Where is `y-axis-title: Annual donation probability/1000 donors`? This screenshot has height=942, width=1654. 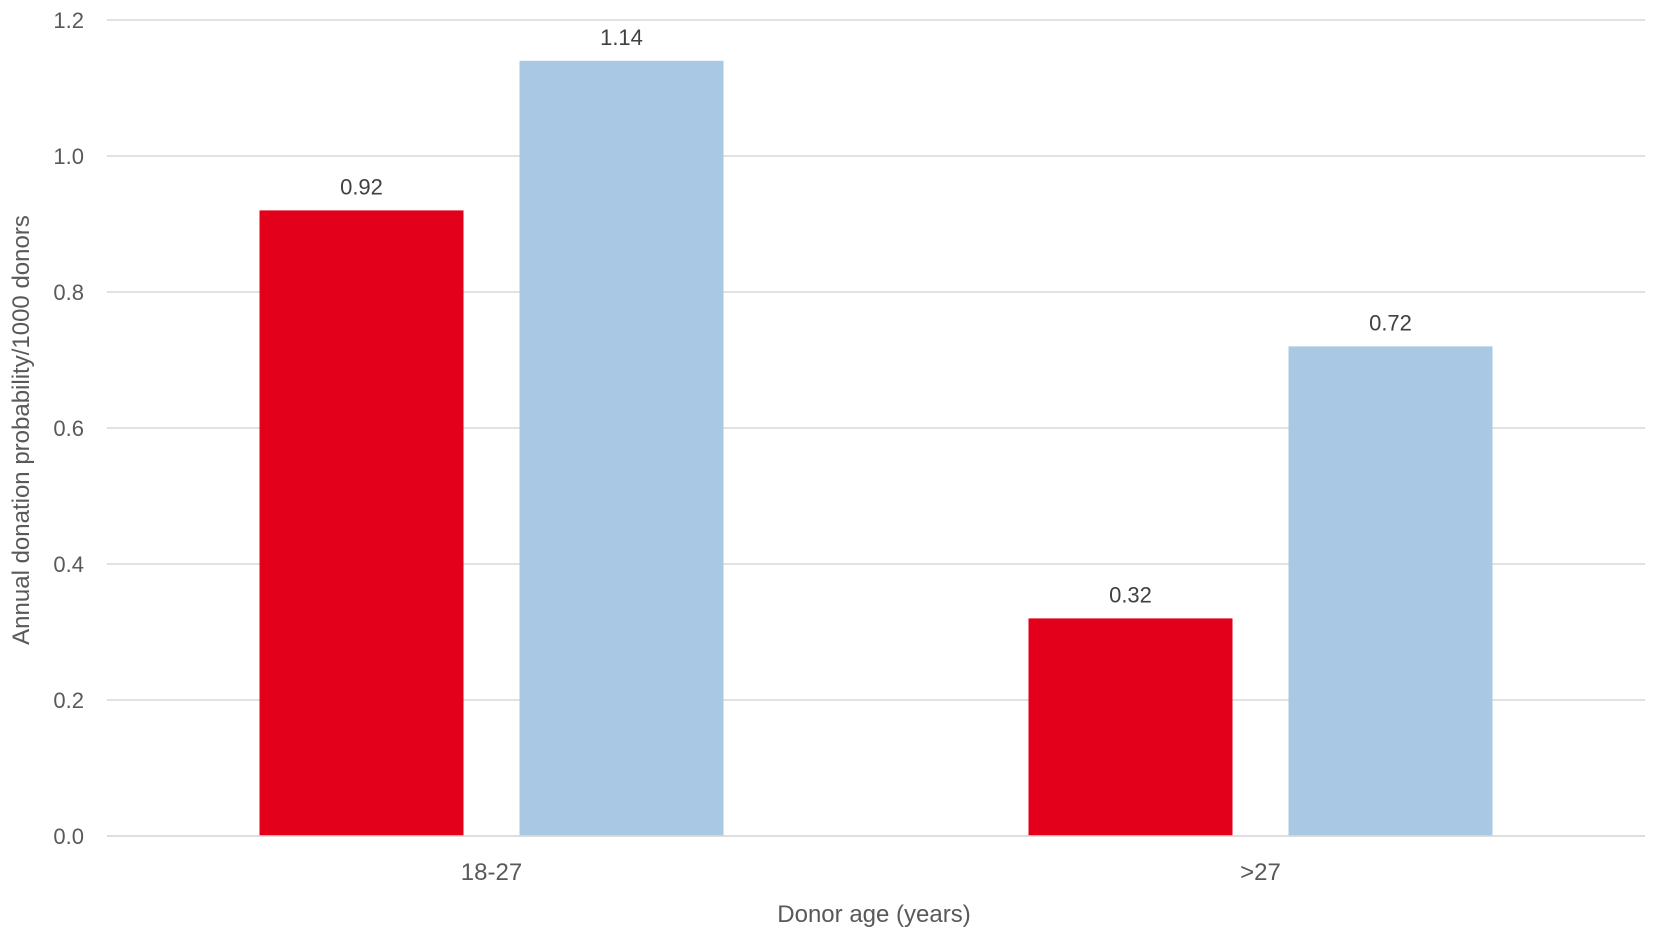
y-axis-title: Annual donation probability/1000 donors is located at coordinates (21, 430).